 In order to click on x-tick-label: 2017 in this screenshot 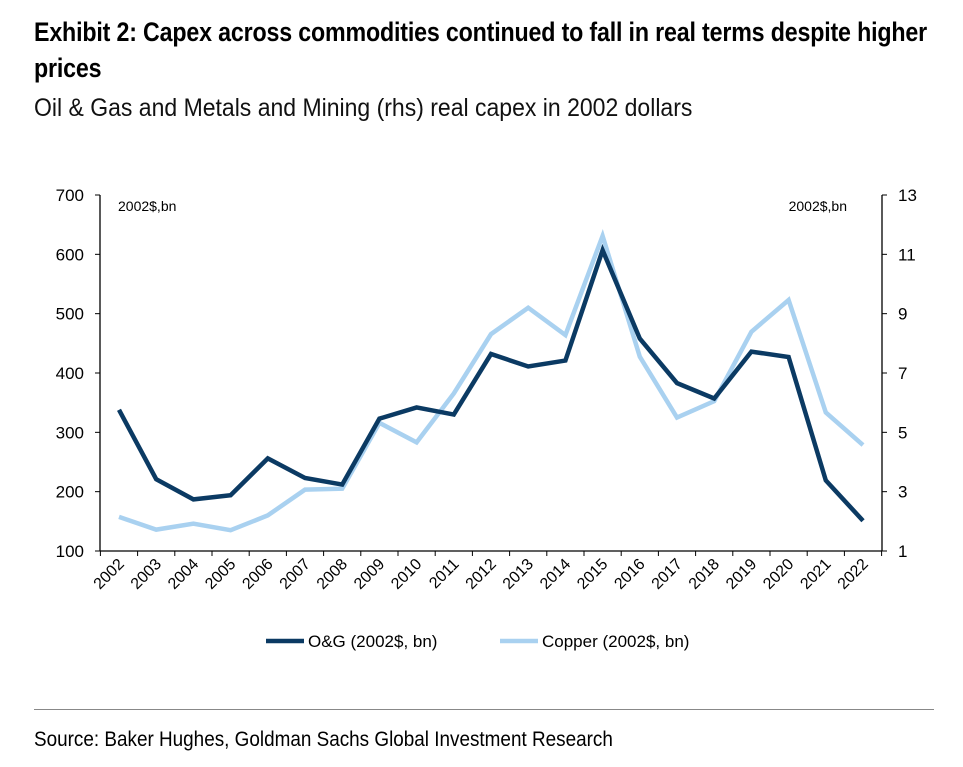, I will do `click(667, 574)`.